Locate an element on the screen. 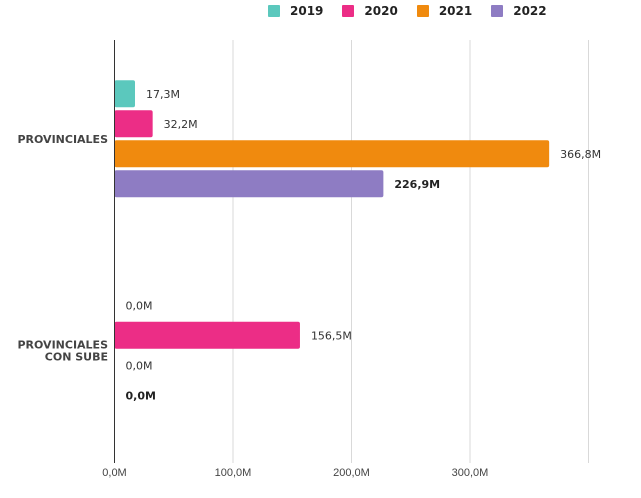 The height and width of the screenshot is (498, 641). bar-2021 is located at coordinates (332, 154).